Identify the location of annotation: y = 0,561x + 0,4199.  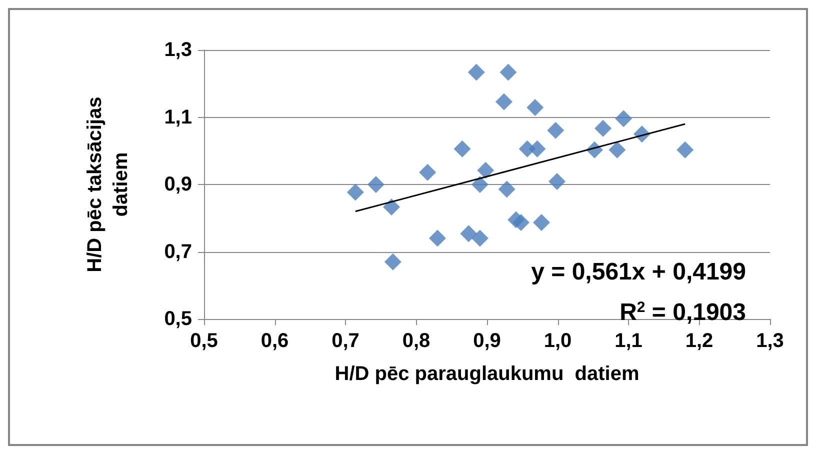
(638, 272).